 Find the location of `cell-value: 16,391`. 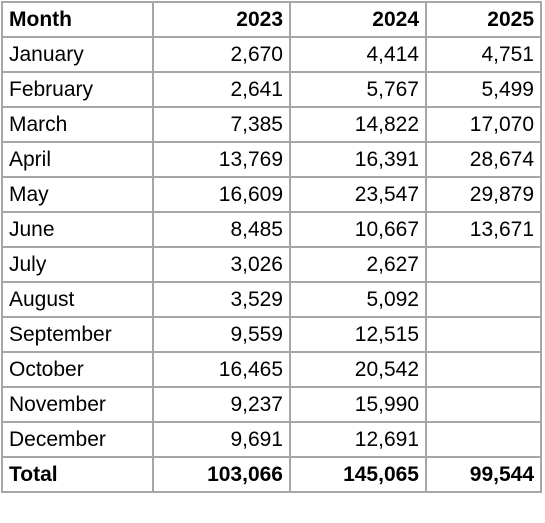

cell-value: 16,391 is located at coordinates (358, 159).